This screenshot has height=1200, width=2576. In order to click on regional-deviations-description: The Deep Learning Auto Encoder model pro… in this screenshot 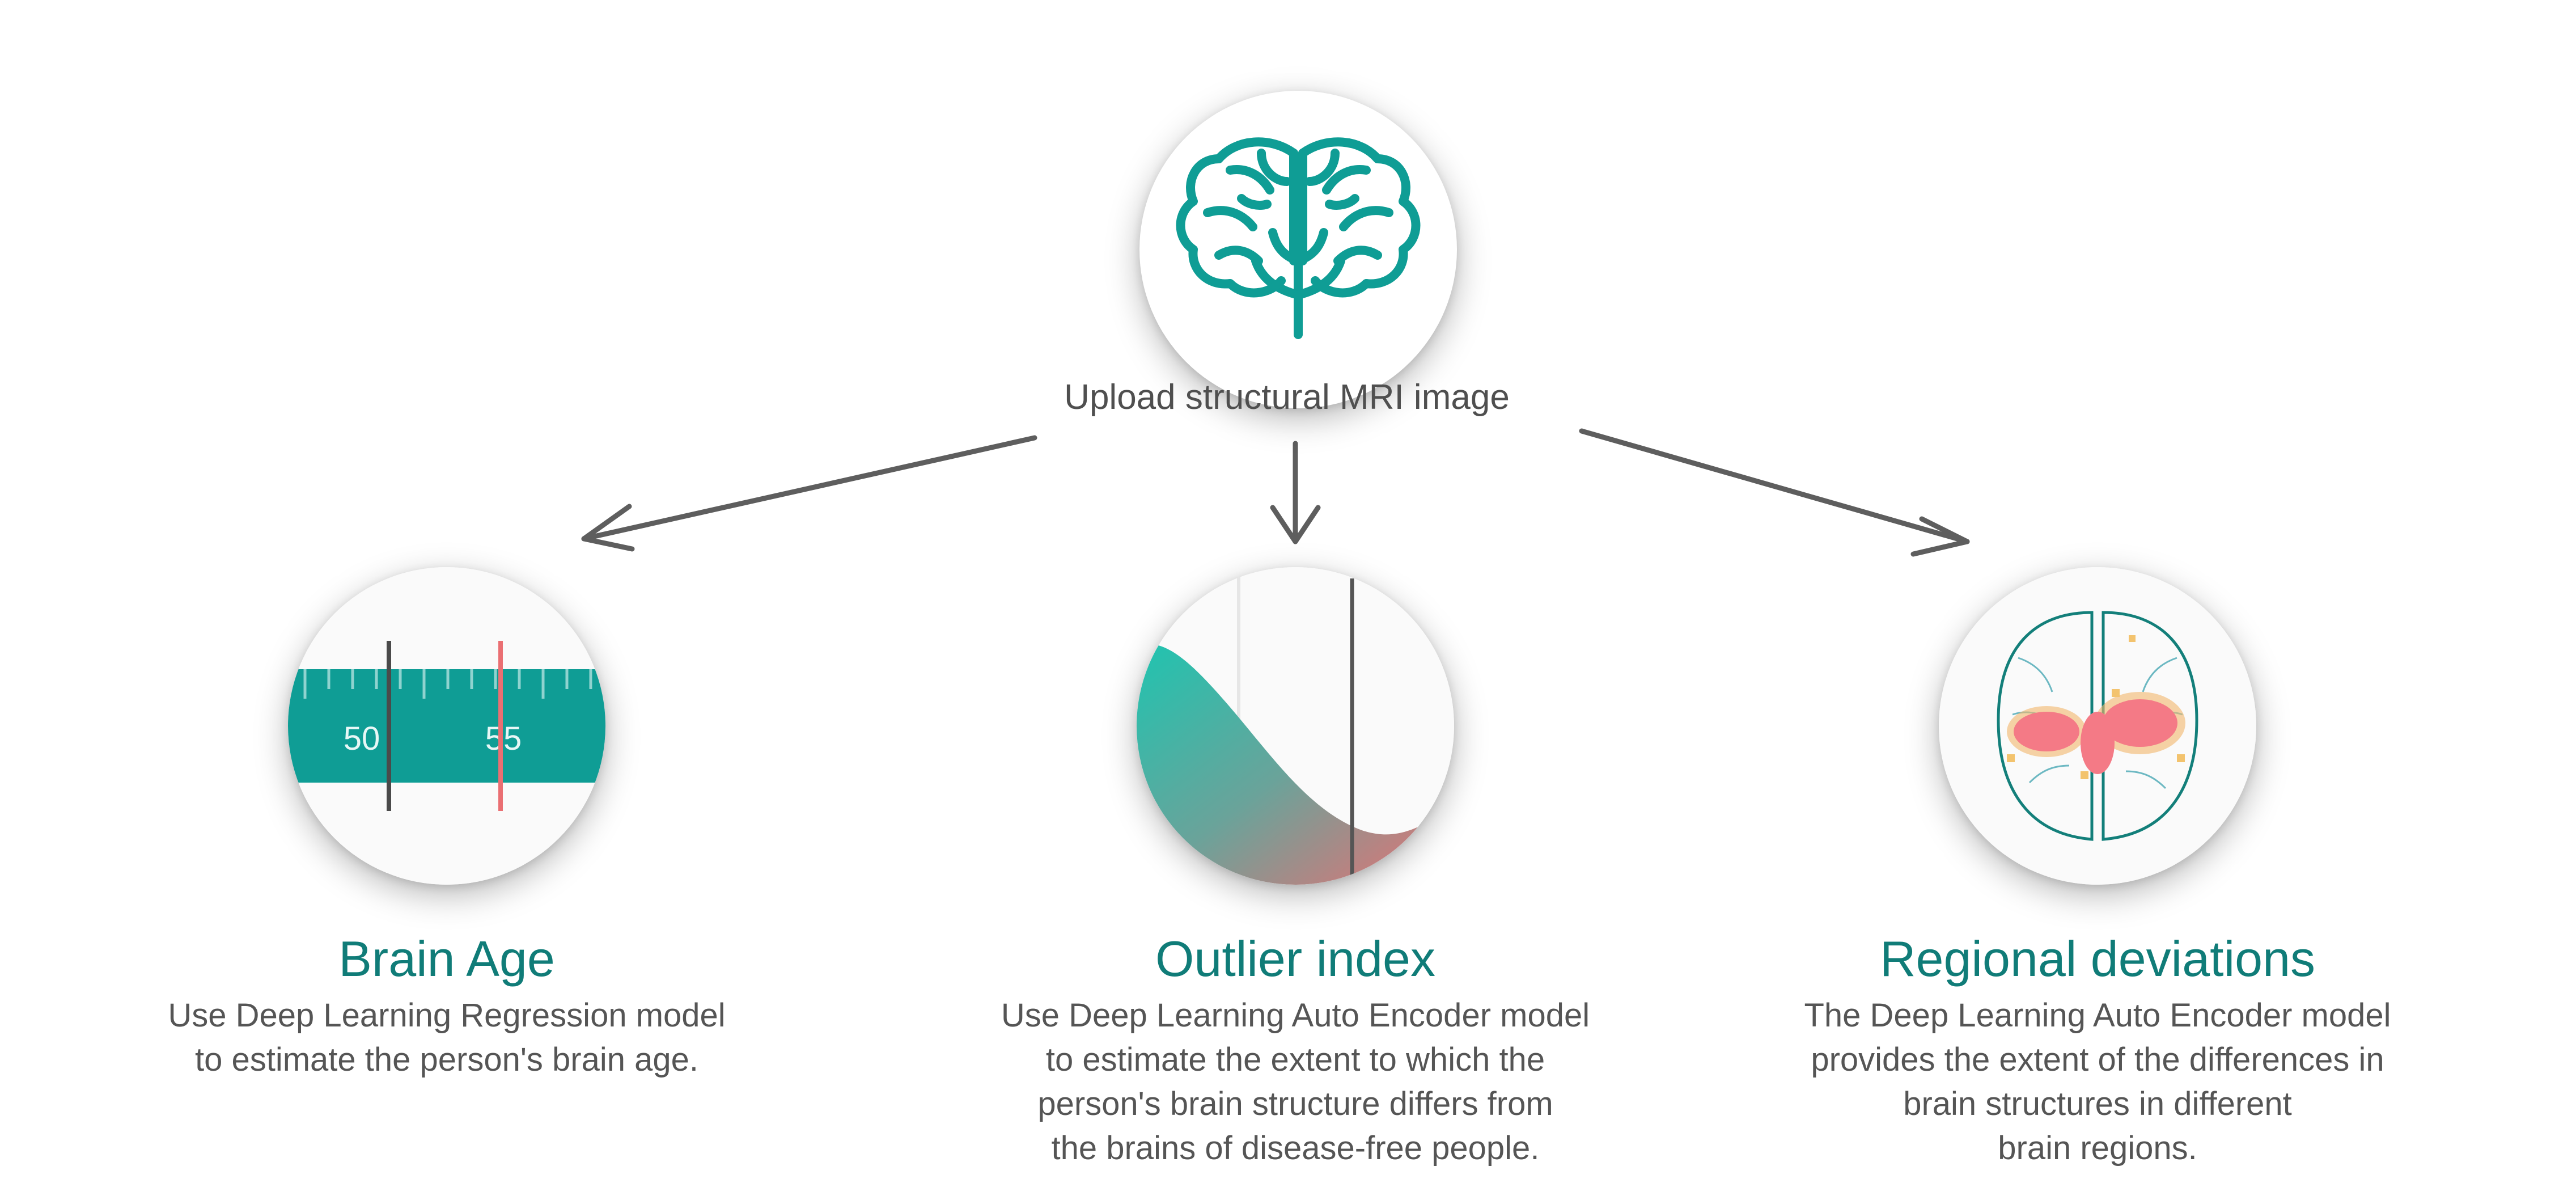, I will do `click(2097, 1082)`.